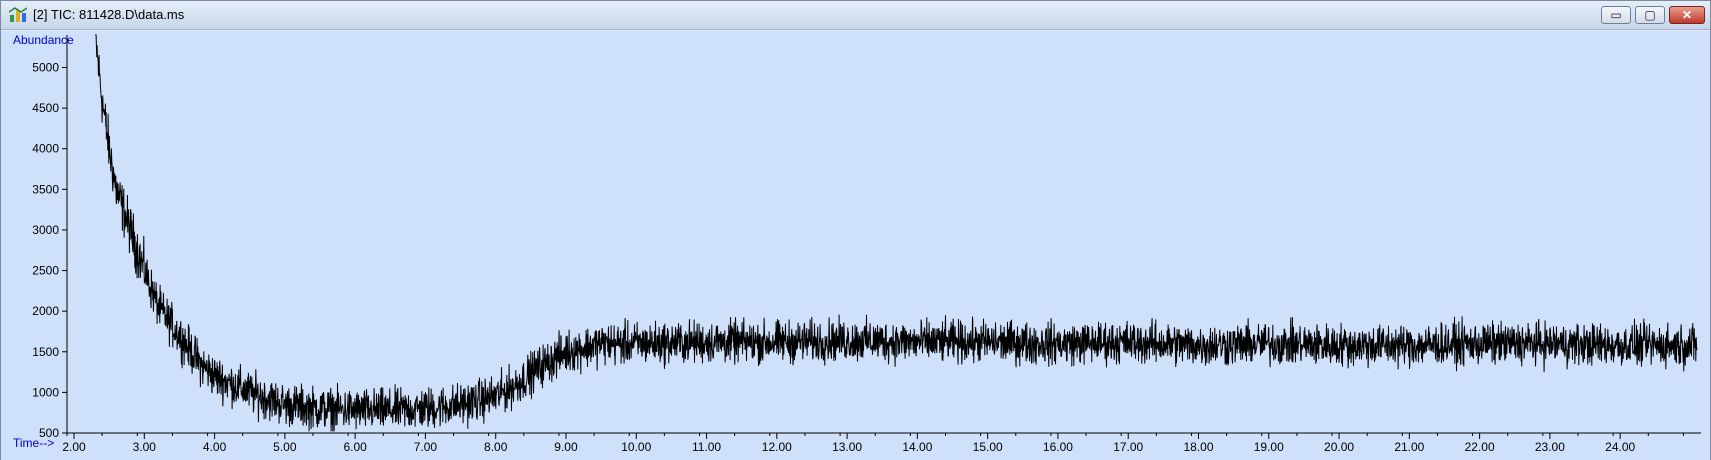  I want to click on x-tick-label: 17.00, so click(1128, 447).